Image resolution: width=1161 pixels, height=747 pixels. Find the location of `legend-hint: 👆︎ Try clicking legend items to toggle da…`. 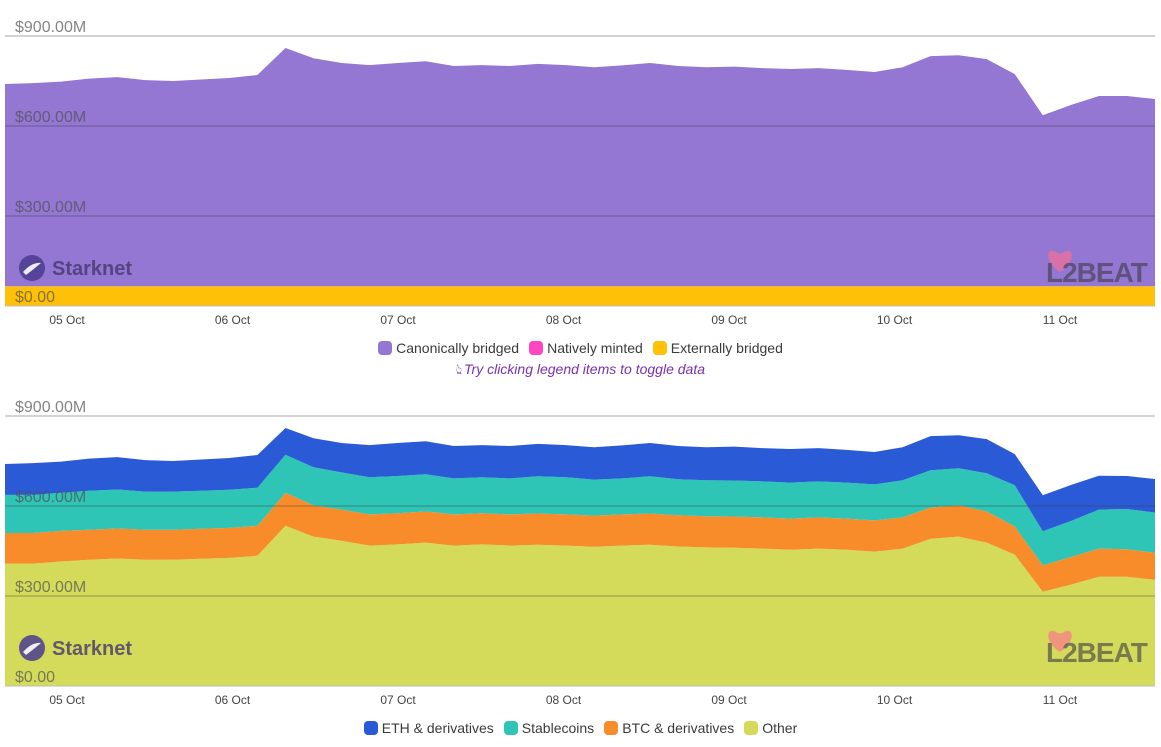

legend-hint: 👆︎ Try clicking legend items to toggle da… is located at coordinates (580, 369).